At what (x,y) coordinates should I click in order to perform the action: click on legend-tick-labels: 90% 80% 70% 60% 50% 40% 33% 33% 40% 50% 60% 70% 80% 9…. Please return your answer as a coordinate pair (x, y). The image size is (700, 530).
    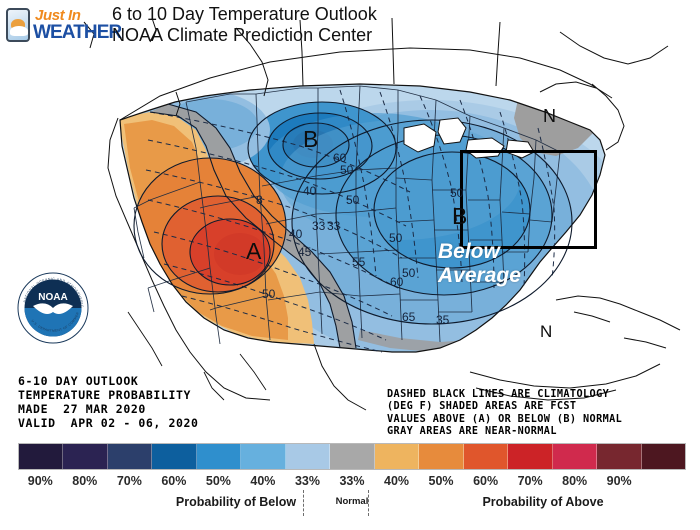
    Looking at the image, I should click on (352, 481).